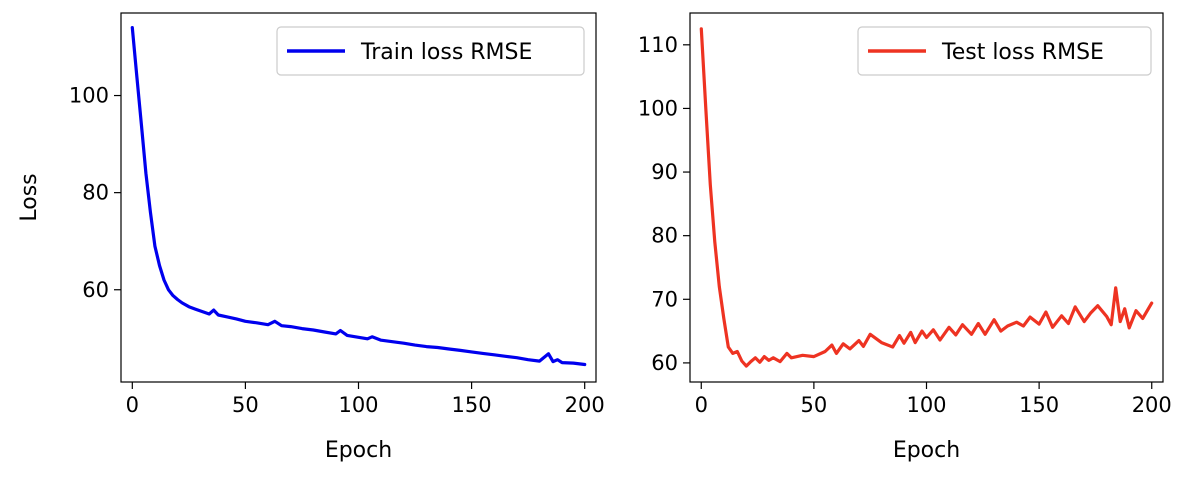 This screenshot has width=1182, height=480. What do you see at coordinates (664, 299) in the screenshot?
I see `y-tick-label: 70` at bounding box center [664, 299].